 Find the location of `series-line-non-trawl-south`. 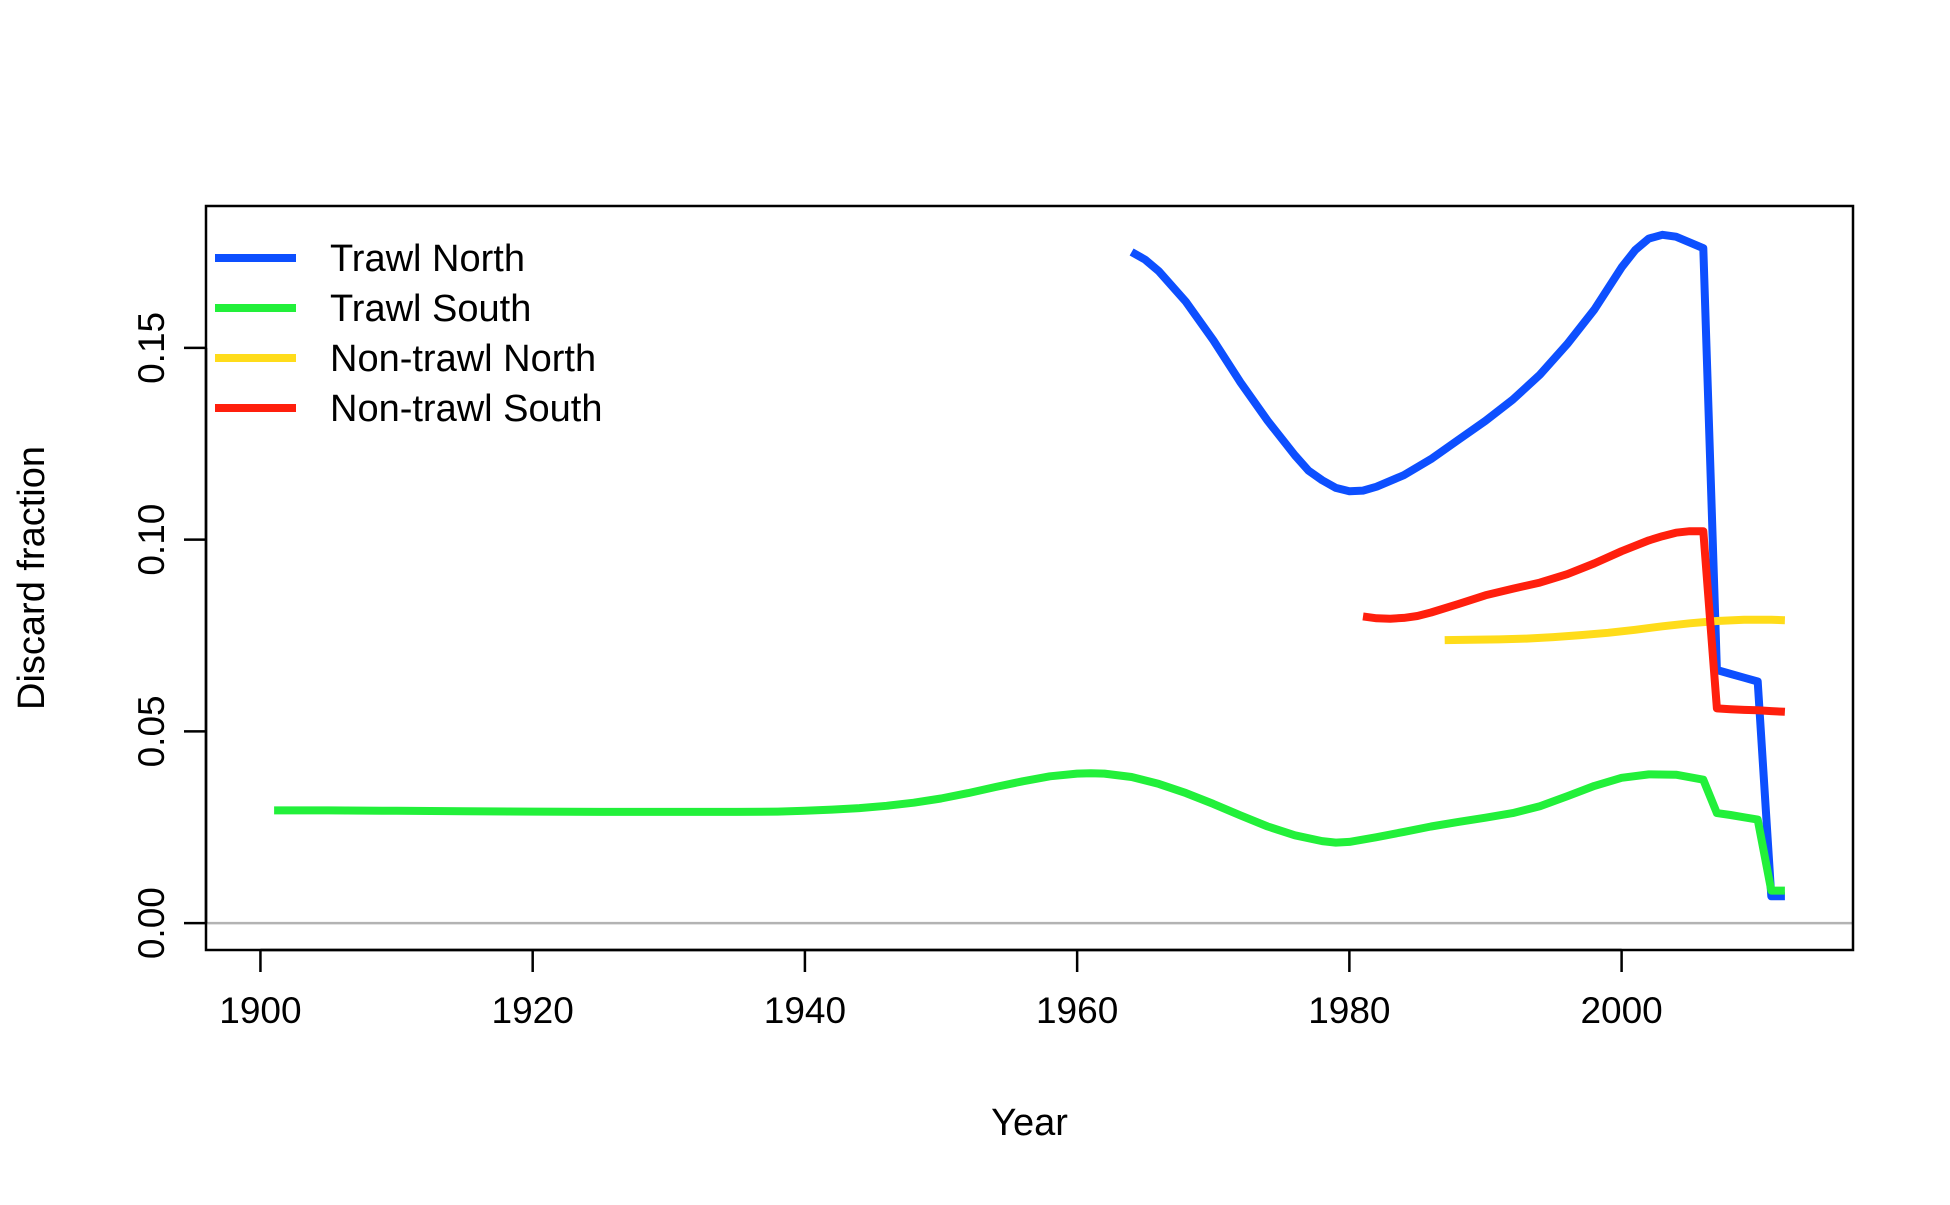

series-line-non-trawl-south is located at coordinates (1574, 621).